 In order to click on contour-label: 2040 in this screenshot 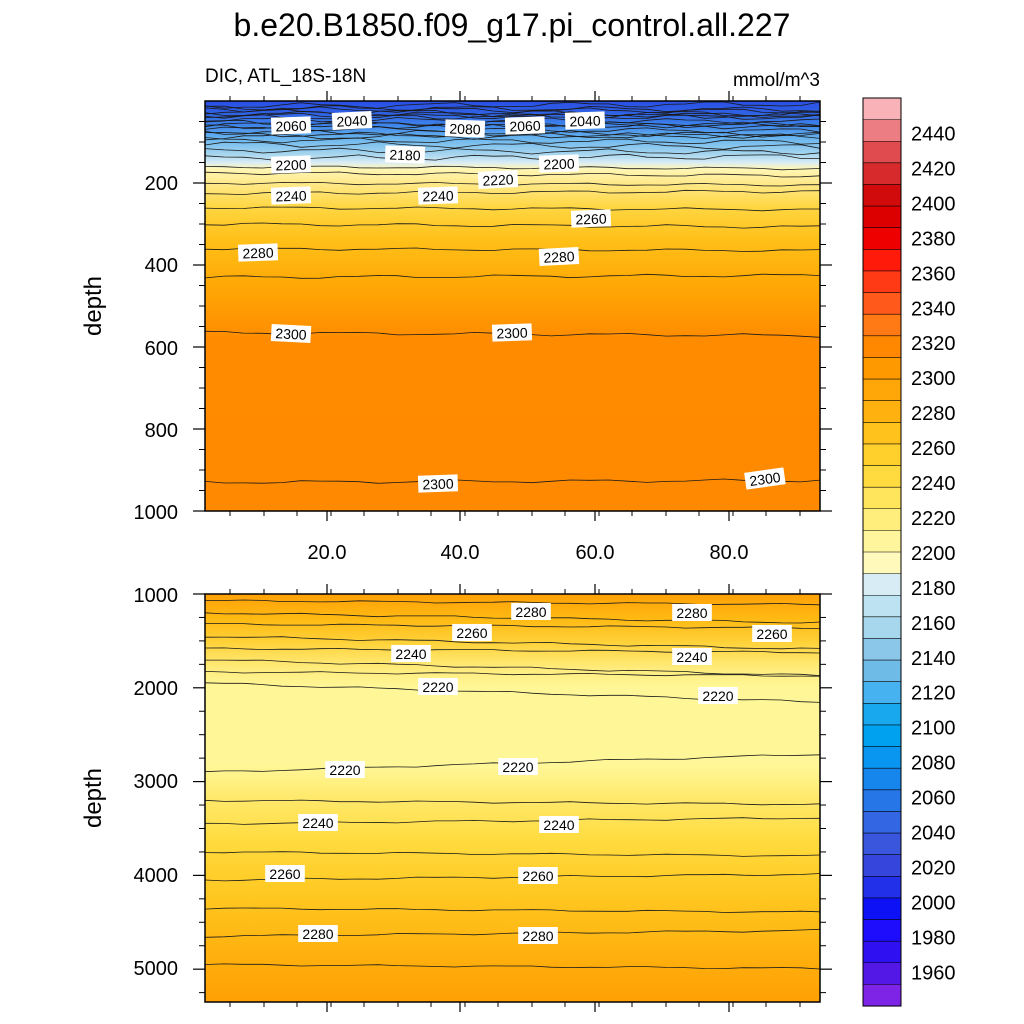, I will do `click(352, 120)`.